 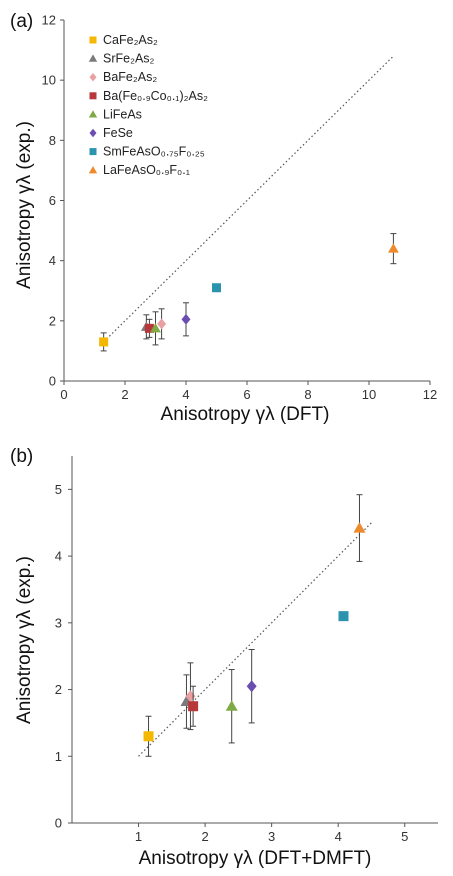 I want to click on panel-a-x-tick-label: 0, so click(x=63, y=394).